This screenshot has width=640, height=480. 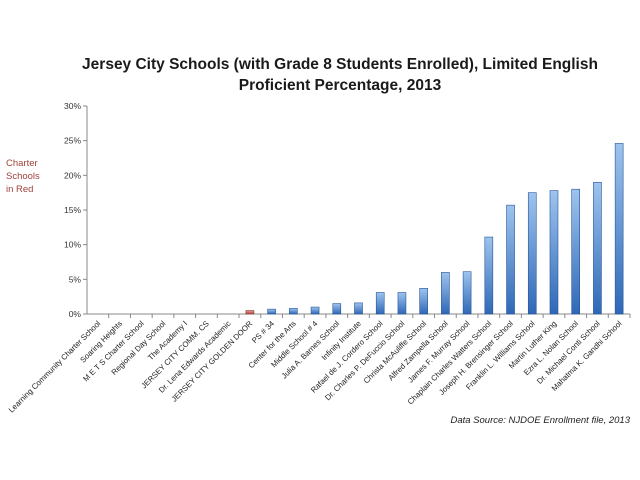 What do you see at coordinates (22, 163) in the screenshot?
I see `charter-annotation-line-1: Charter` at bounding box center [22, 163].